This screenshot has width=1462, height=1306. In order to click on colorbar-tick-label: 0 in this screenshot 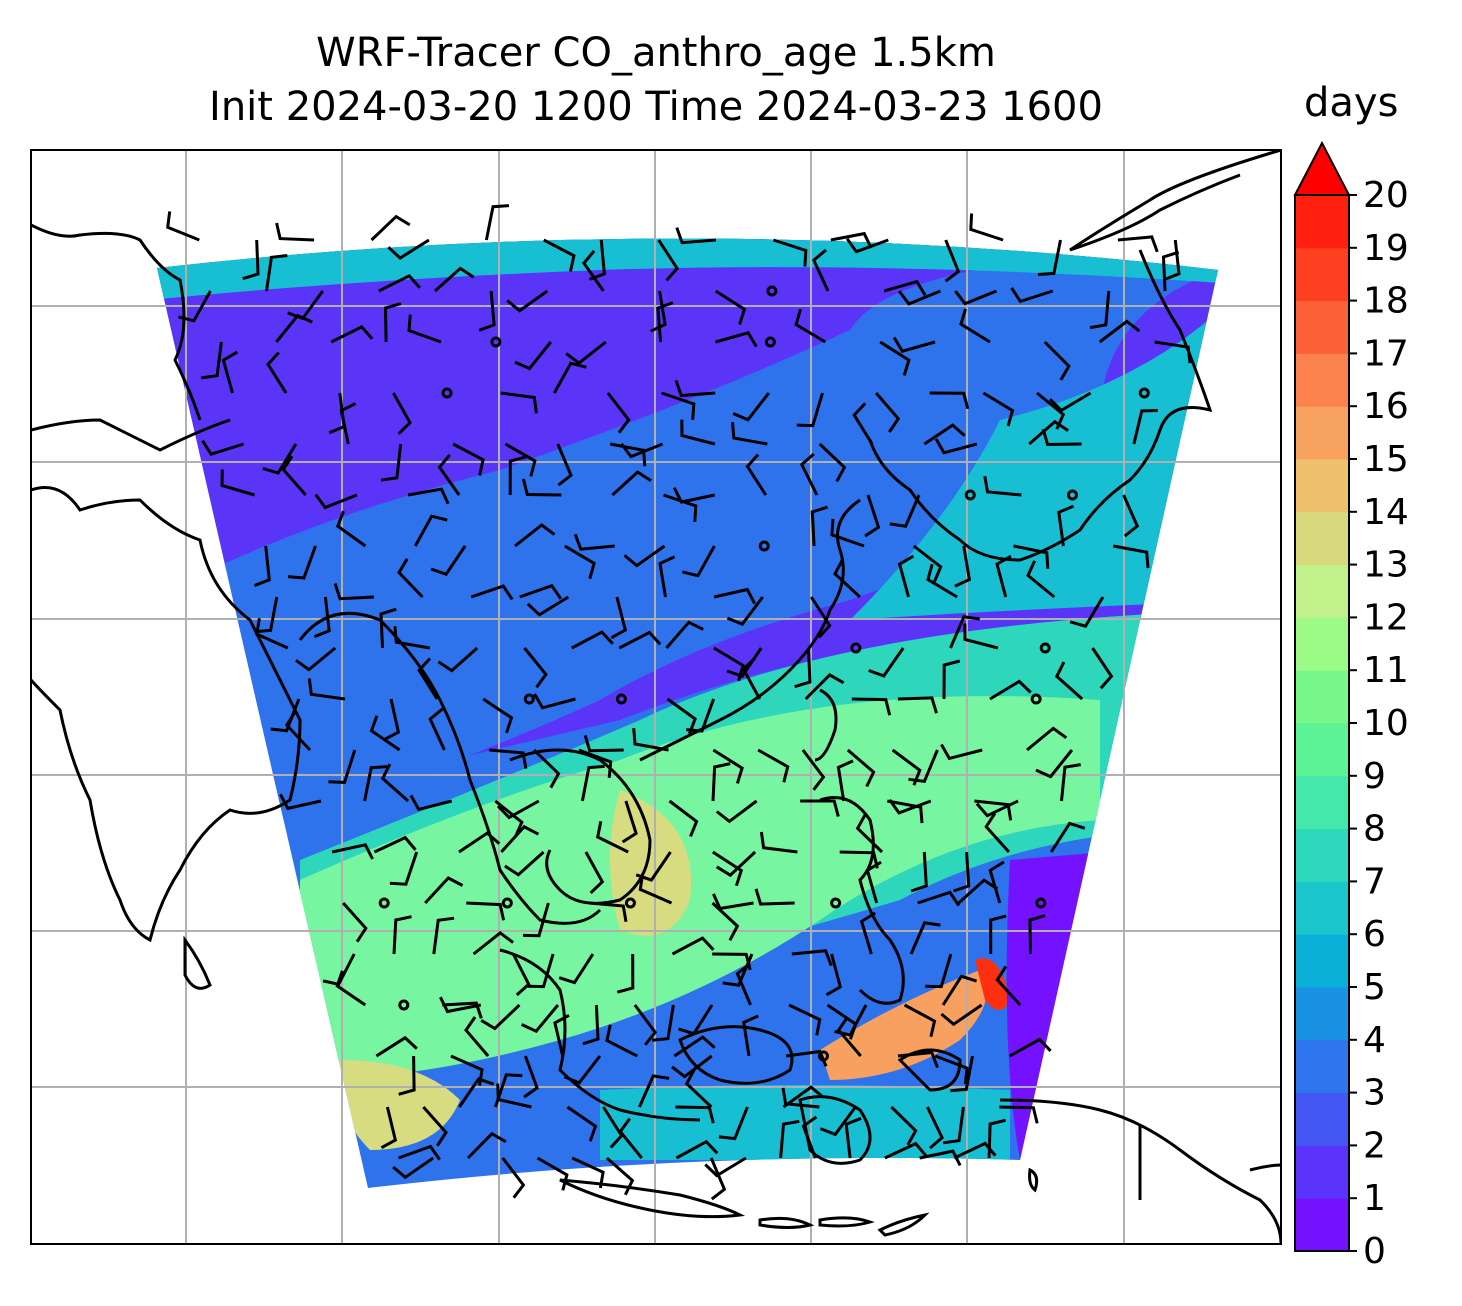, I will do `click(1374, 1251)`.